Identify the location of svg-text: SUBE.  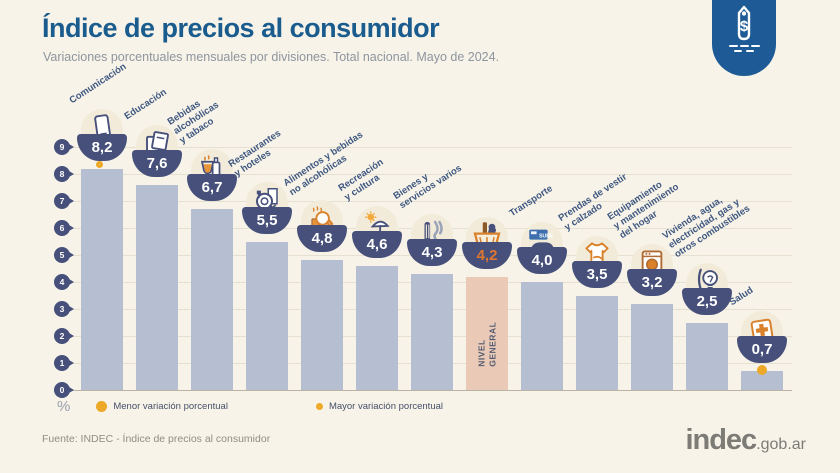
(546, 236).